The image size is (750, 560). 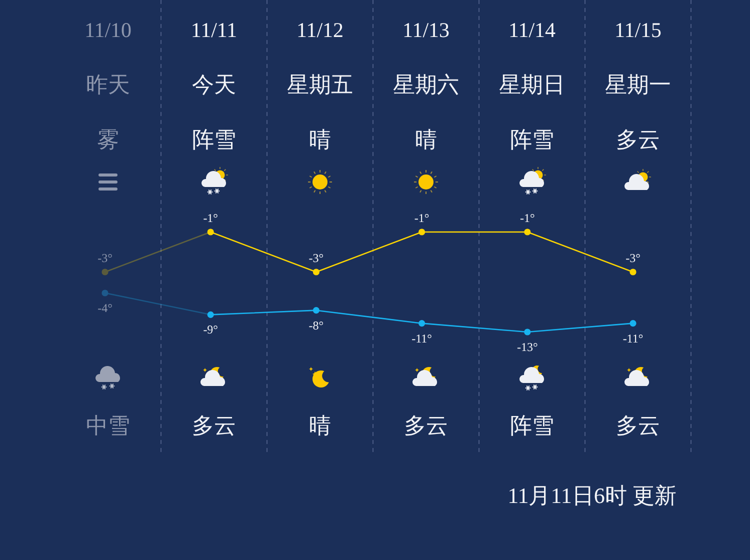 I want to click on x-tick-label: 11/10, so click(x=108, y=30).